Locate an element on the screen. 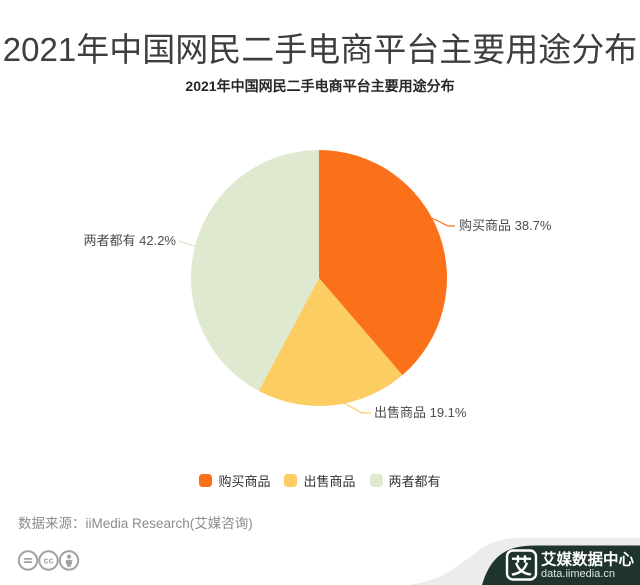 This screenshot has width=640, height=585. cc-license-icons: cc is located at coordinates (48, 560).